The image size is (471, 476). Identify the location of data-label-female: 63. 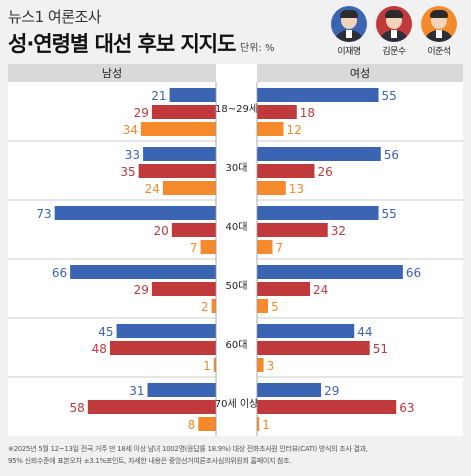
(406, 408).